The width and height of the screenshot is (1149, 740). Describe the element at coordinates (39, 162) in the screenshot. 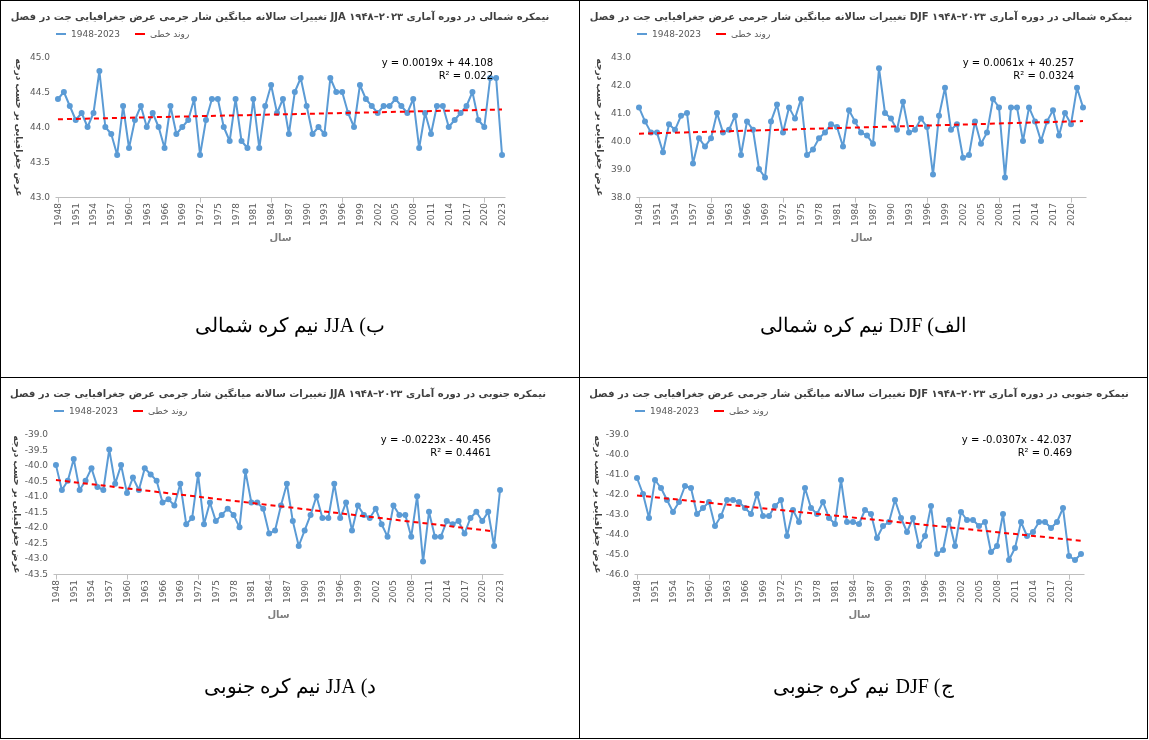

I see `y-tick-label: 43.5` at that location.